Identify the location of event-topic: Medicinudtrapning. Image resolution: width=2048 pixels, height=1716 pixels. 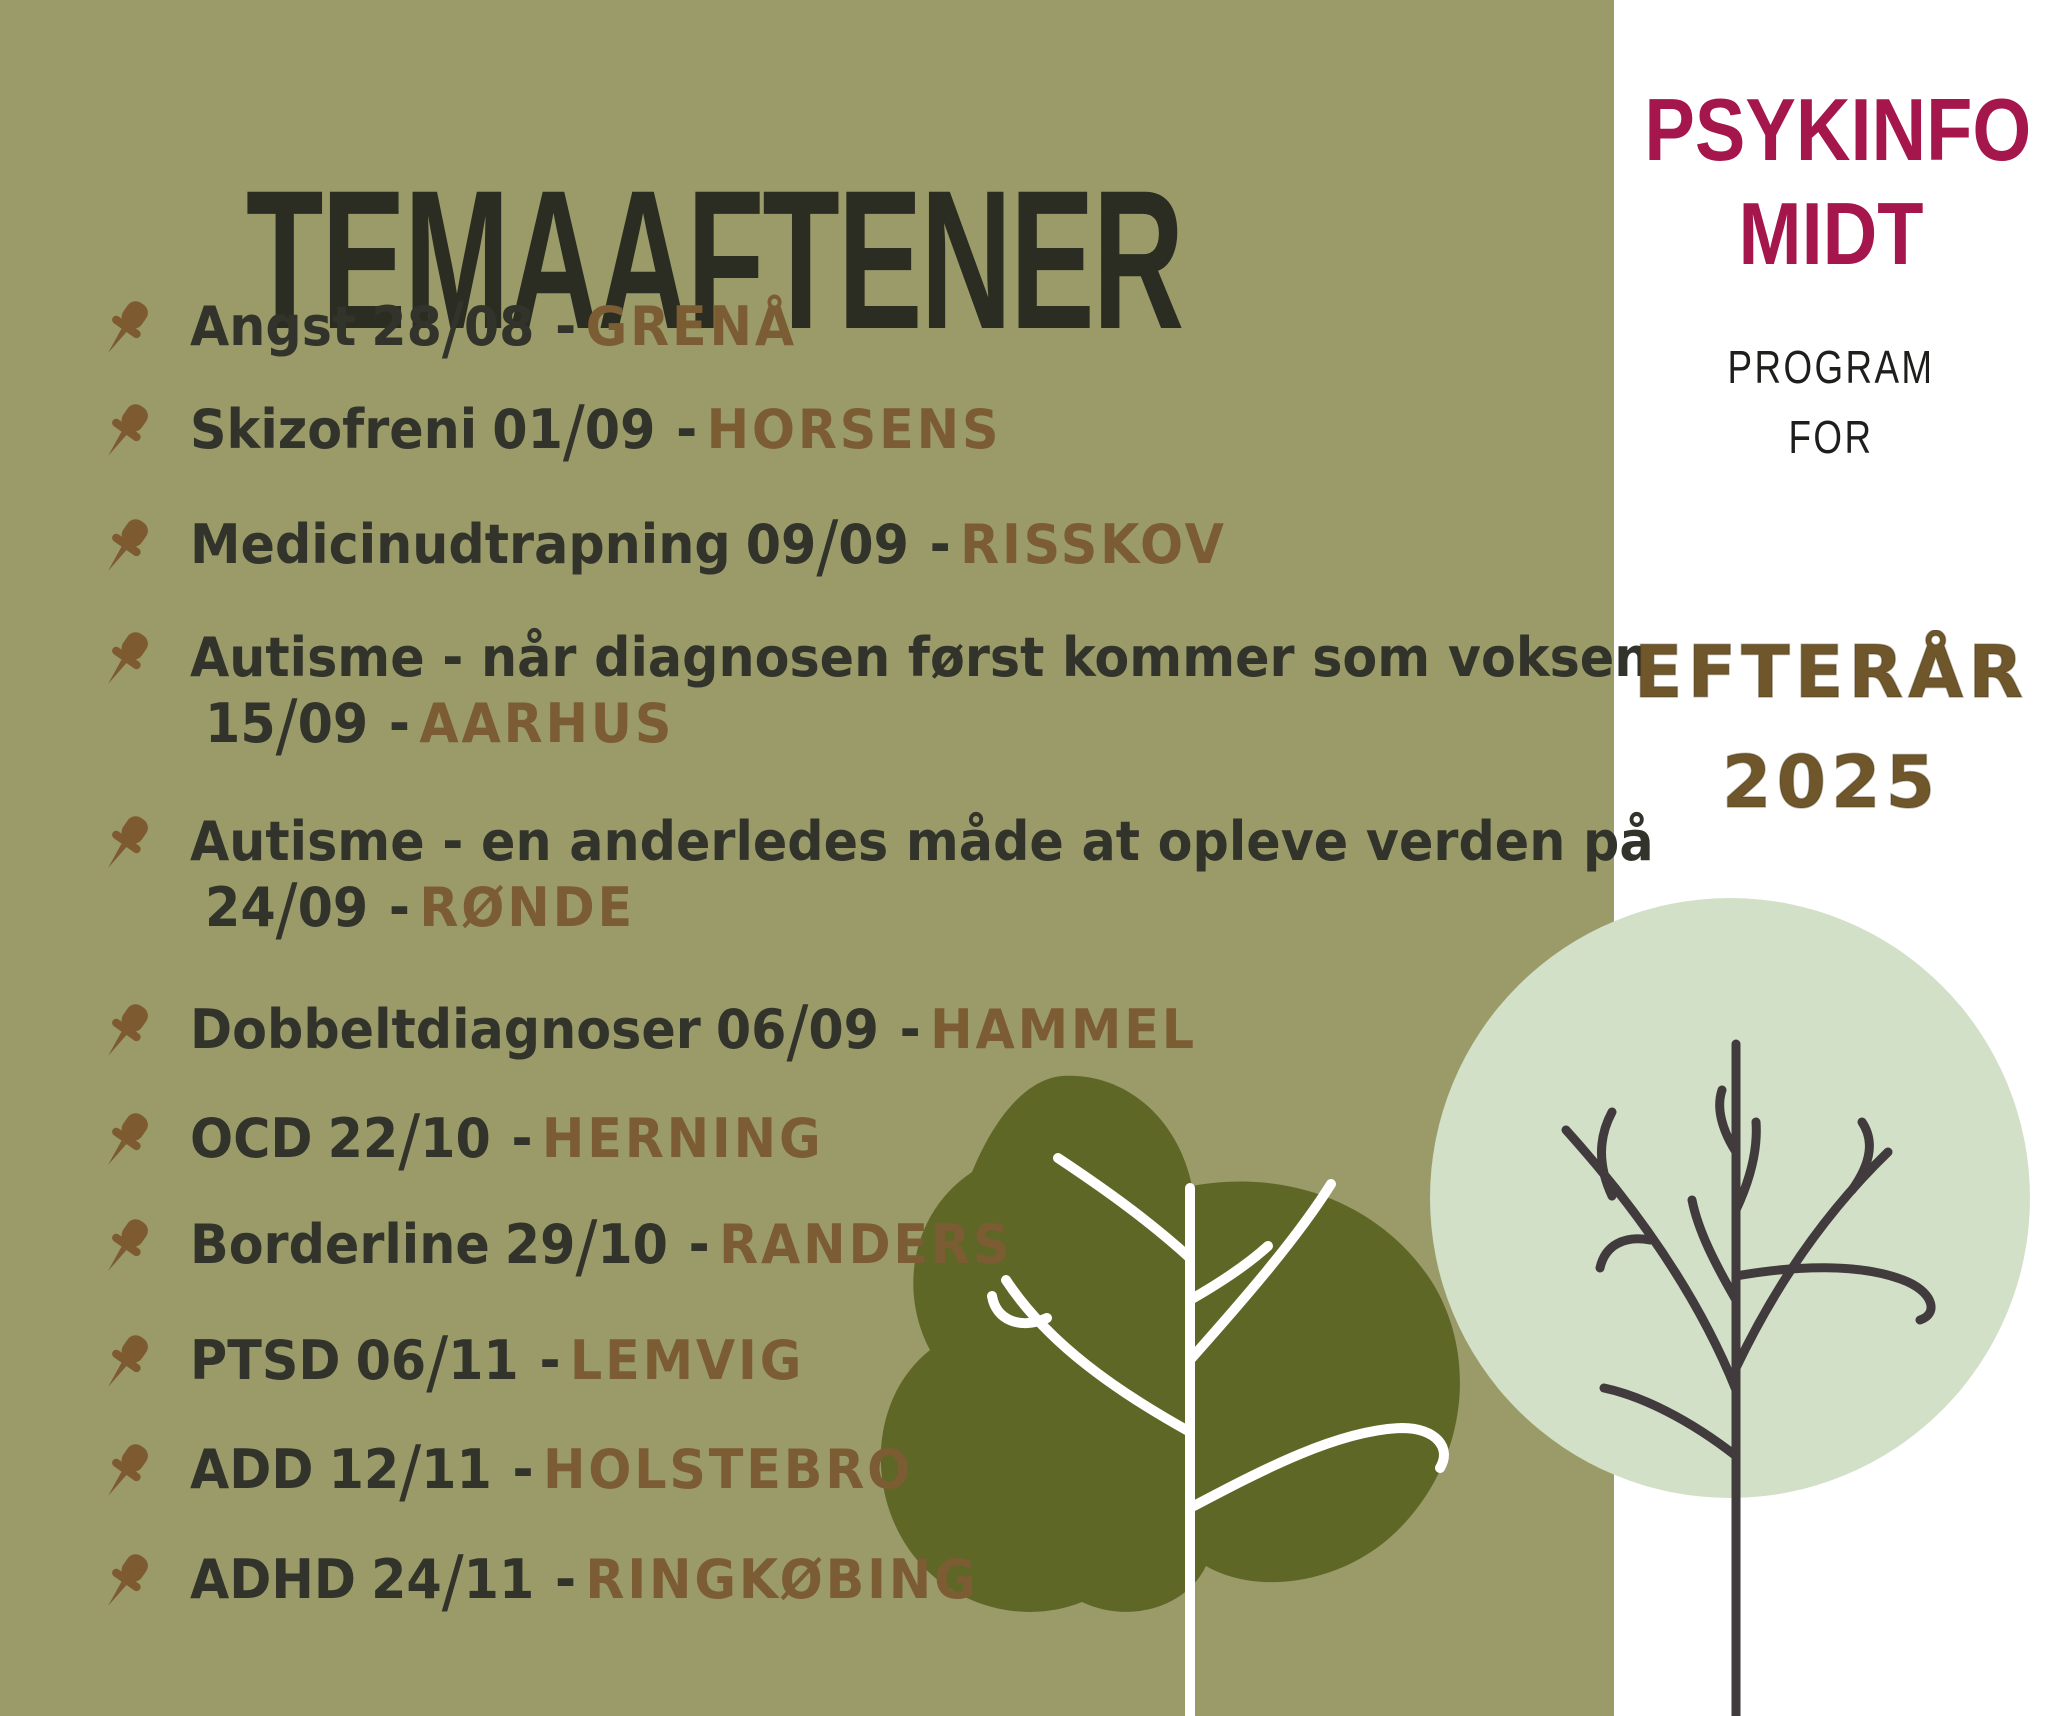
(460, 544).